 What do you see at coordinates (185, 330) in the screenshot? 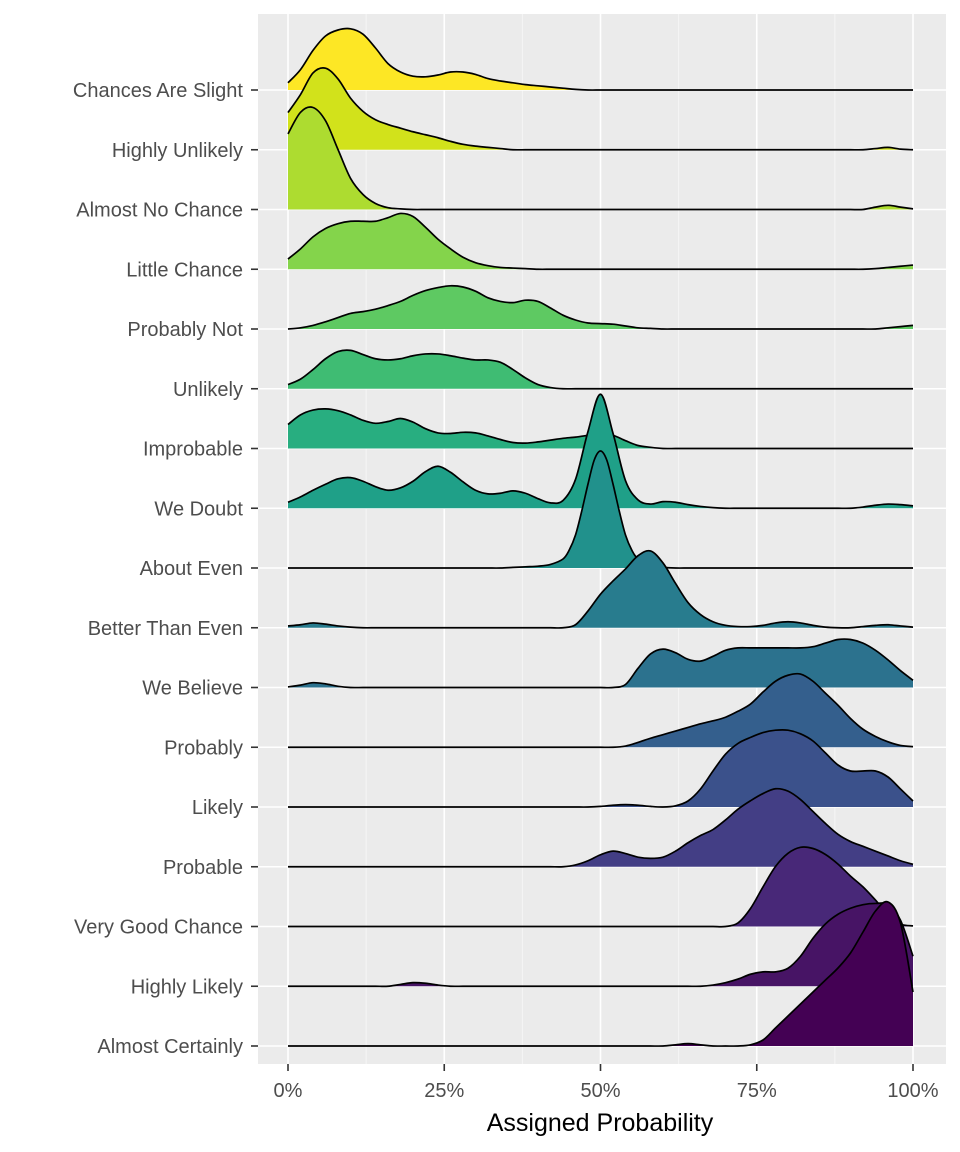
I see `y-tick-label: Probably Not` at bounding box center [185, 330].